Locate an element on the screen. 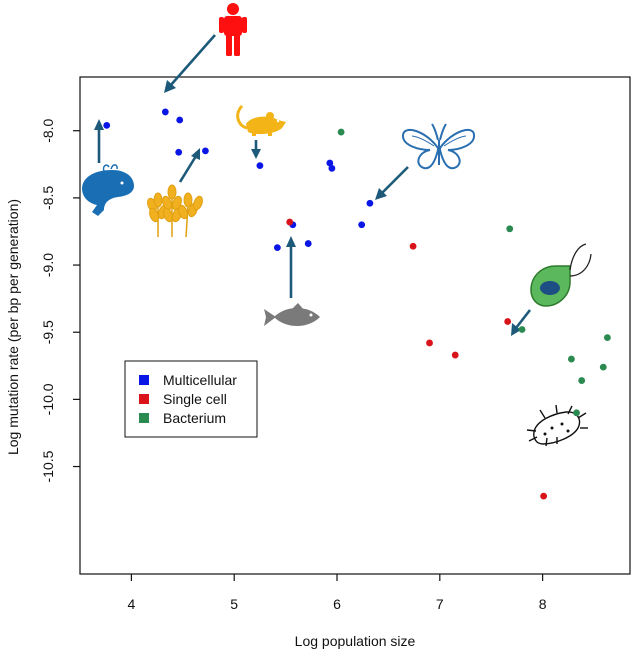 This screenshot has width=640, height=655. arrow-head-human is located at coordinates (170, 86).